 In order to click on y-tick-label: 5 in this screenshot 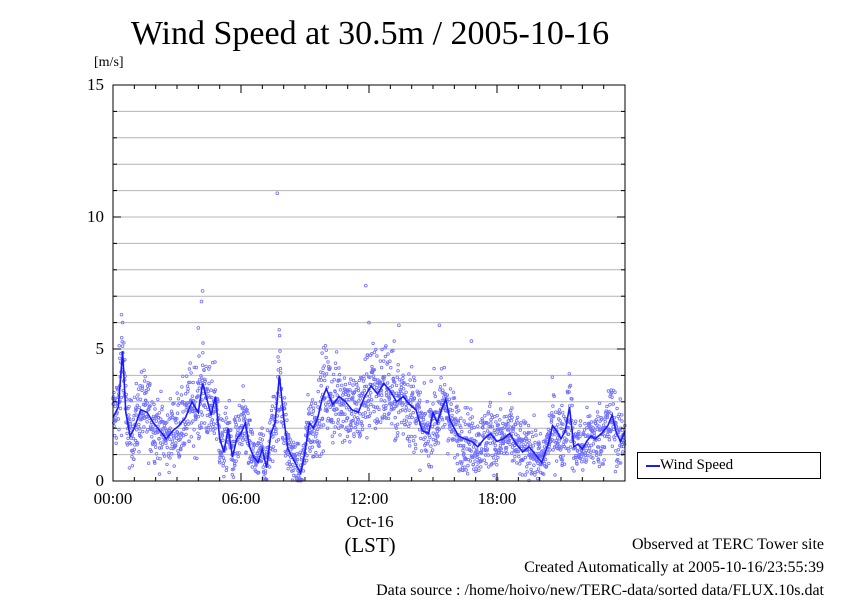, I will do `click(100, 348)`.